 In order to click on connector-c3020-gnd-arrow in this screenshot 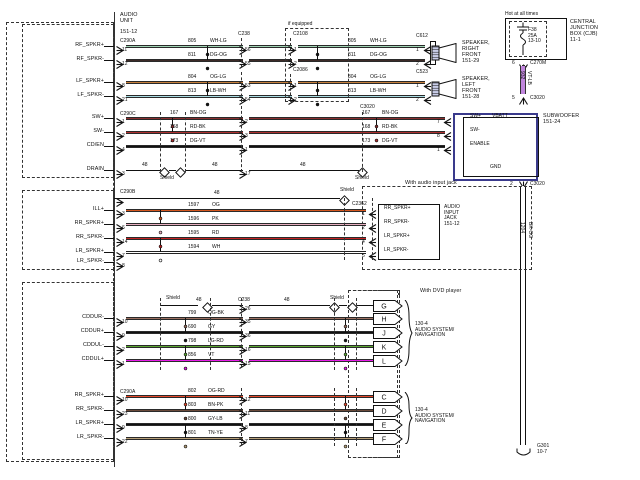, I will do `click(523, 183)`.